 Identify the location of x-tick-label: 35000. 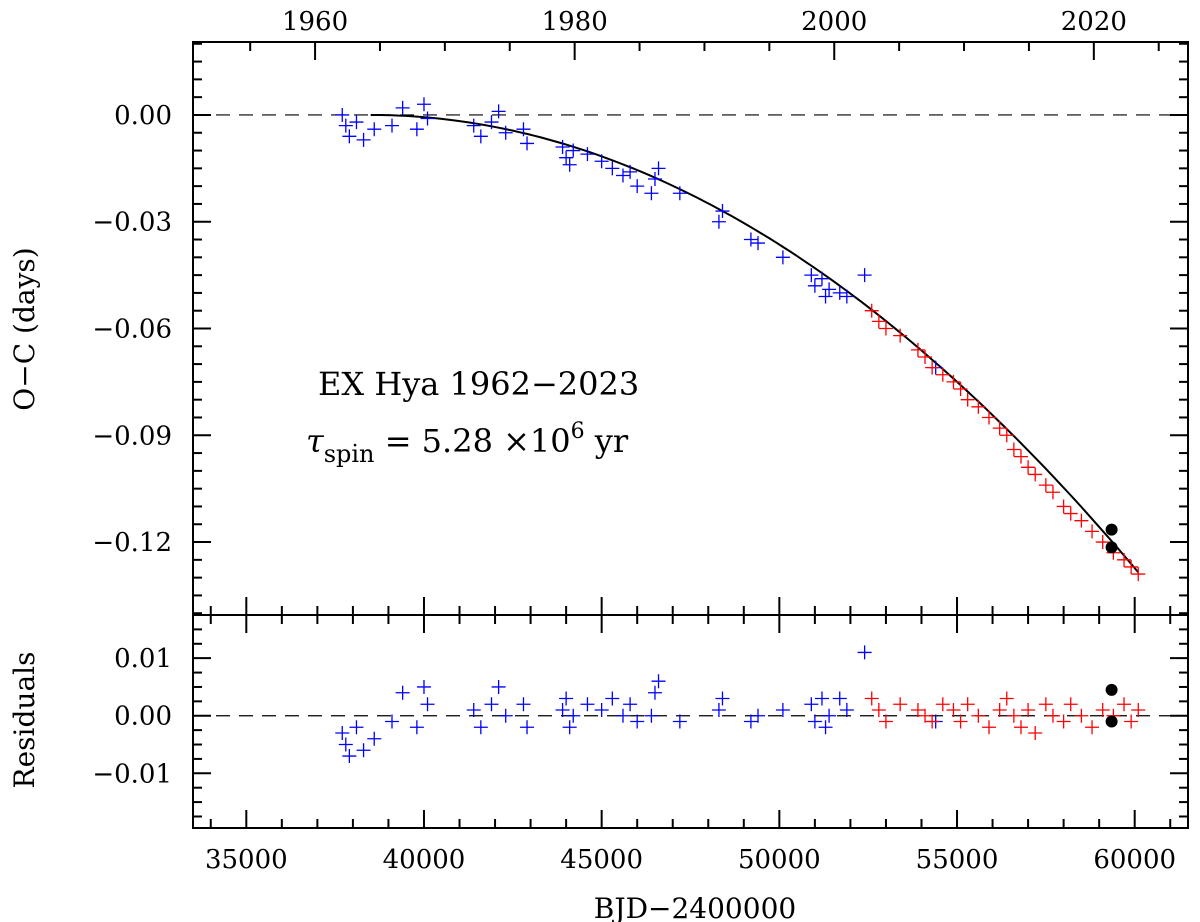
(246, 860).